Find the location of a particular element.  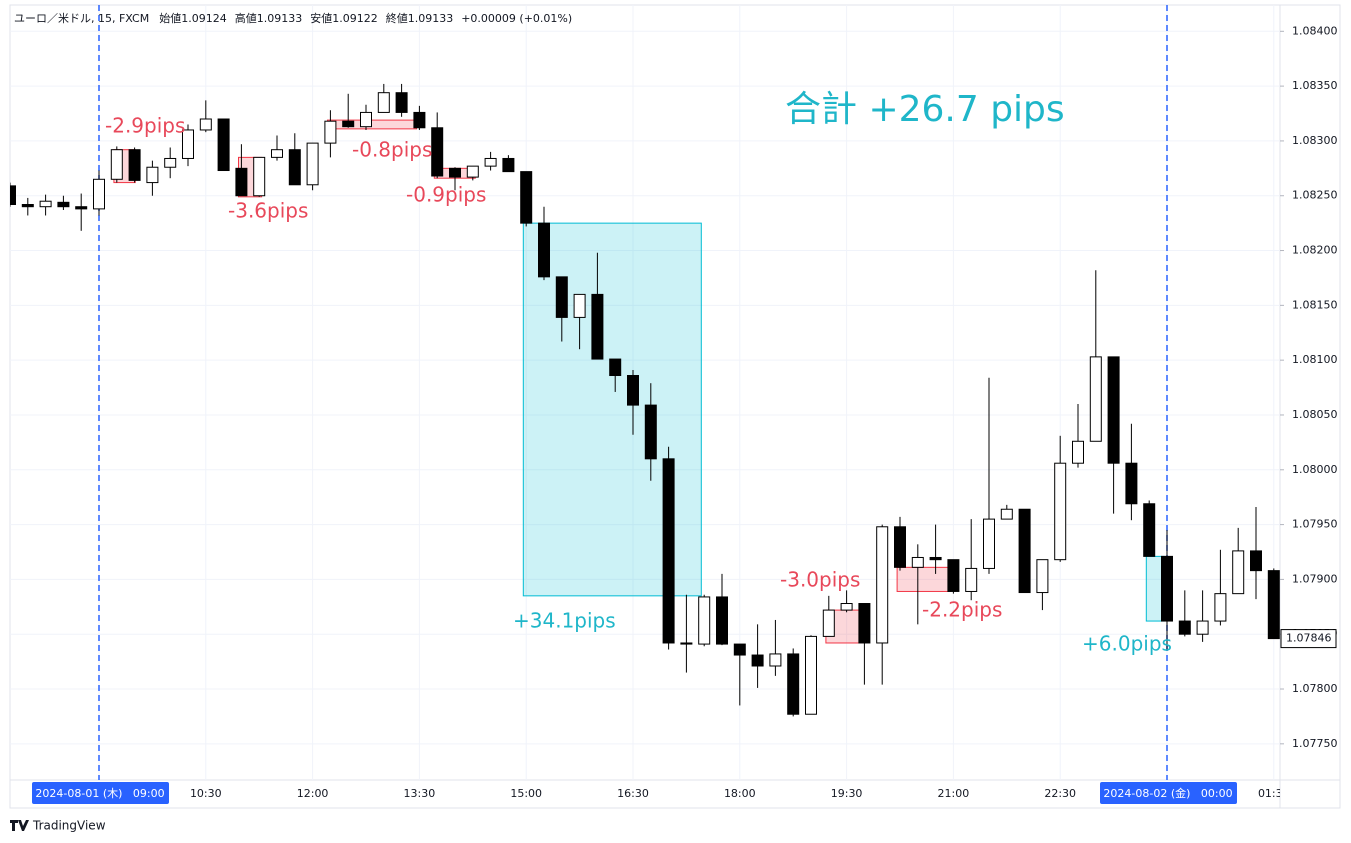

trade-box is located at coordinates (923, 579).